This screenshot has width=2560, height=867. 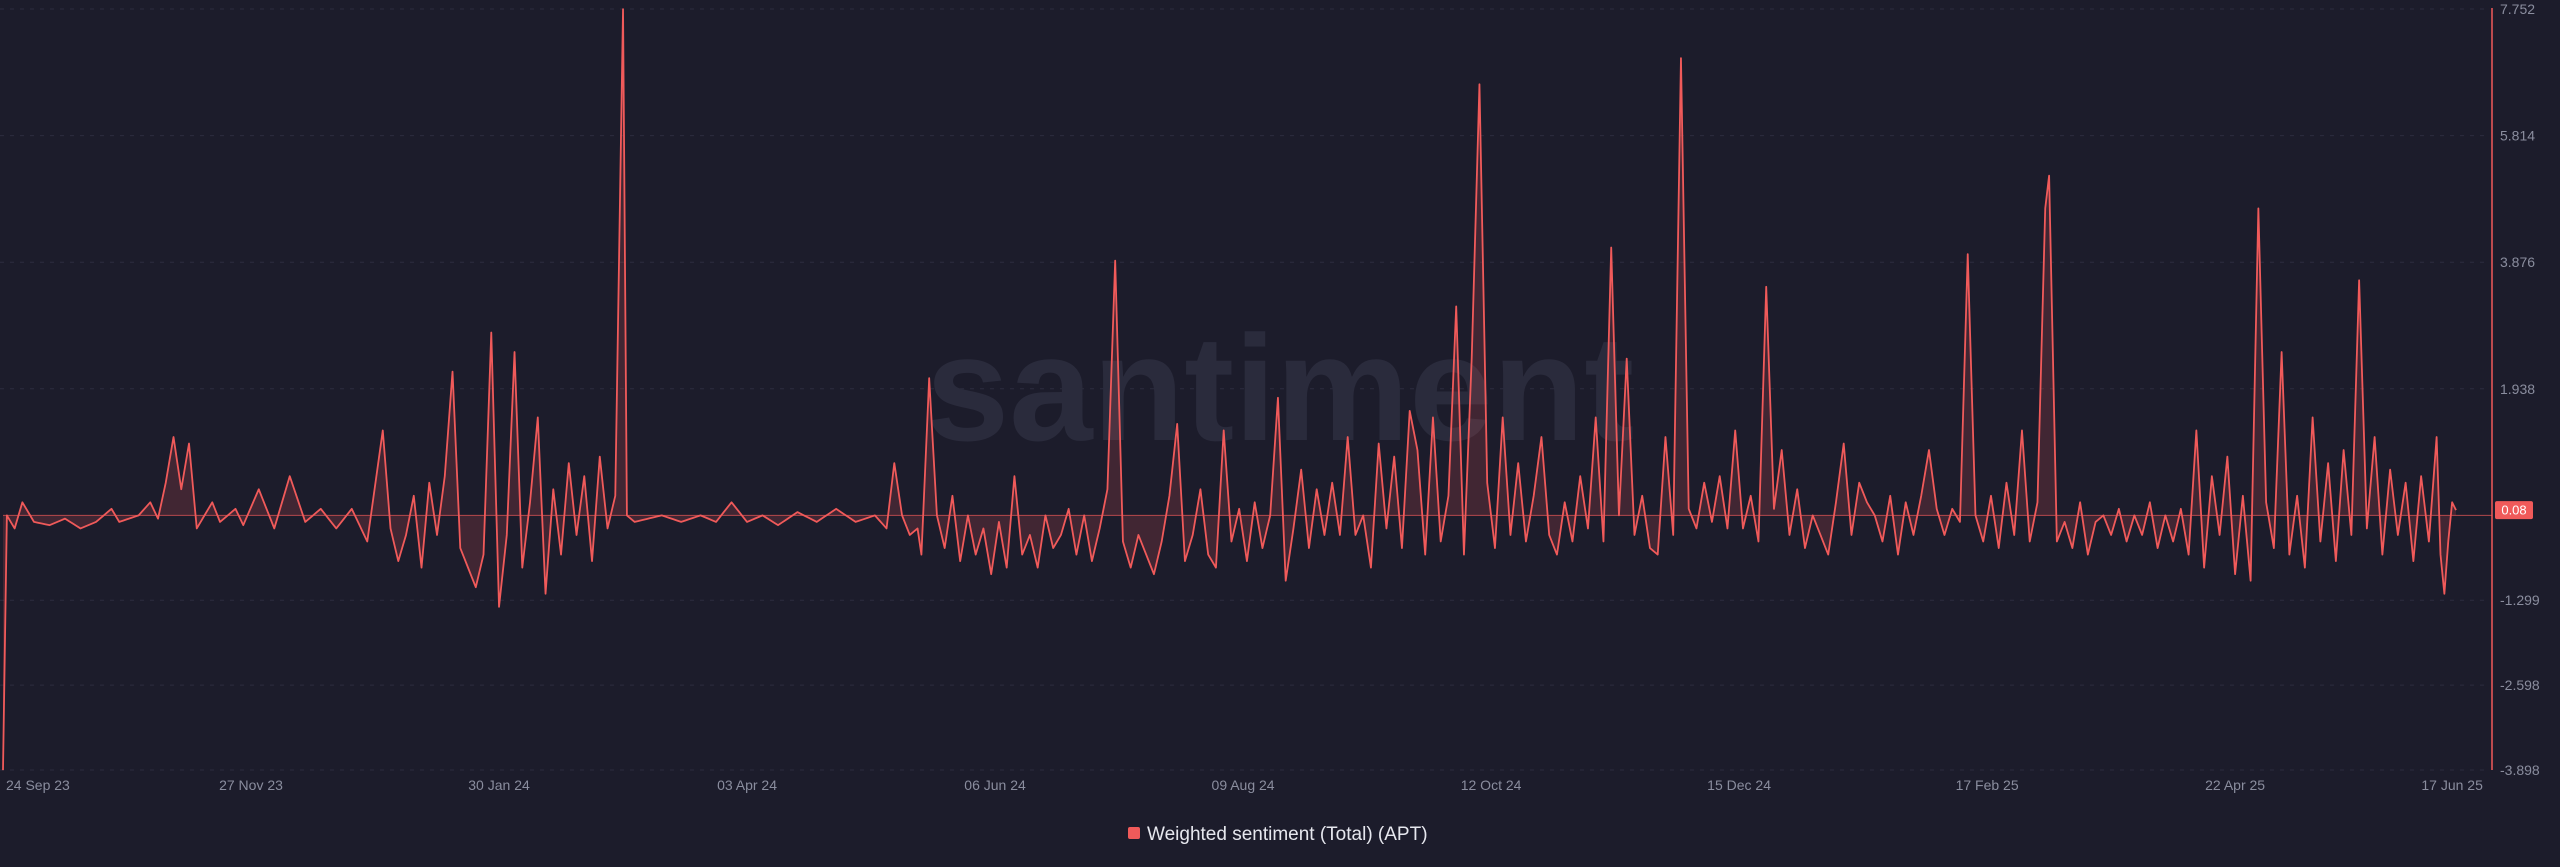 What do you see at coordinates (2517, 262) in the screenshot?
I see `y-tick-label: 3.876` at bounding box center [2517, 262].